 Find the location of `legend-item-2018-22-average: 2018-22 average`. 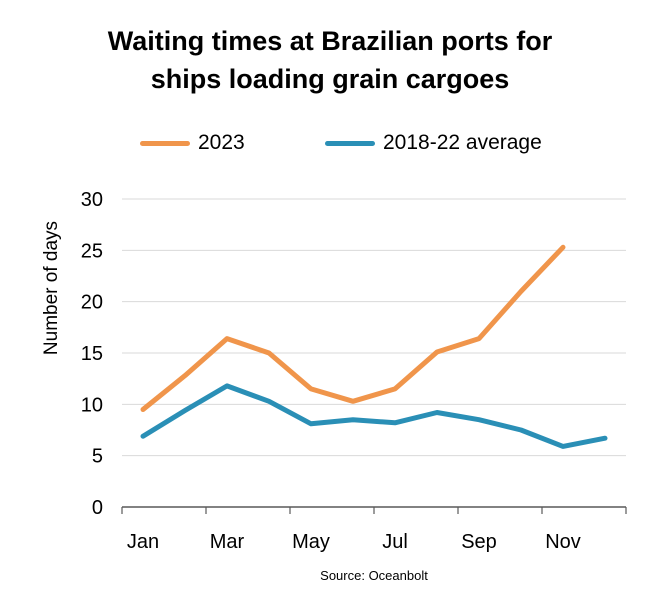

legend-item-2018-22-average: 2018-22 average is located at coordinates (433, 143).